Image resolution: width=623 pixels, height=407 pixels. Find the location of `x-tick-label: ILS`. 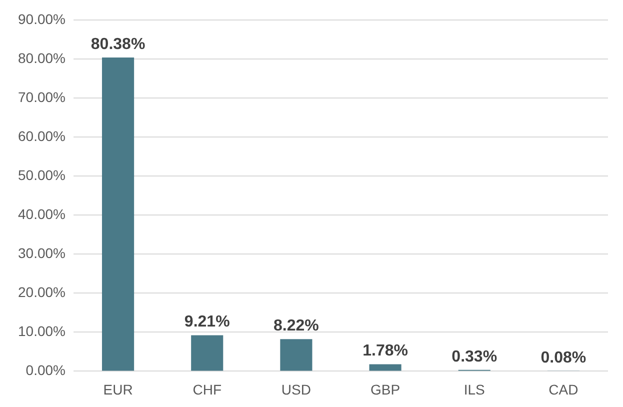

x-tick-label: ILS is located at coordinates (474, 389).